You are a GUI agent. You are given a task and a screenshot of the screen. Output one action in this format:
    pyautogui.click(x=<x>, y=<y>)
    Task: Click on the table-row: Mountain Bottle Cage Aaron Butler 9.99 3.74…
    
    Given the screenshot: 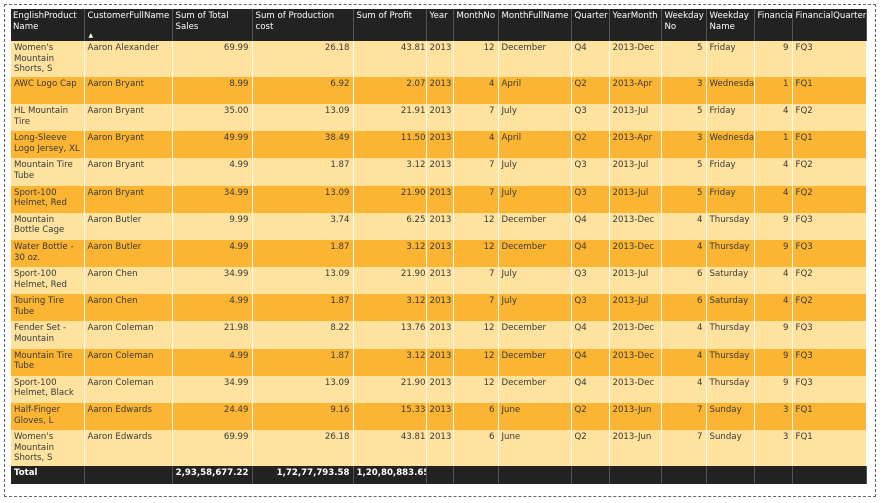 What is the action you would take?
    pyautogui.click(x=439, y=226)
    